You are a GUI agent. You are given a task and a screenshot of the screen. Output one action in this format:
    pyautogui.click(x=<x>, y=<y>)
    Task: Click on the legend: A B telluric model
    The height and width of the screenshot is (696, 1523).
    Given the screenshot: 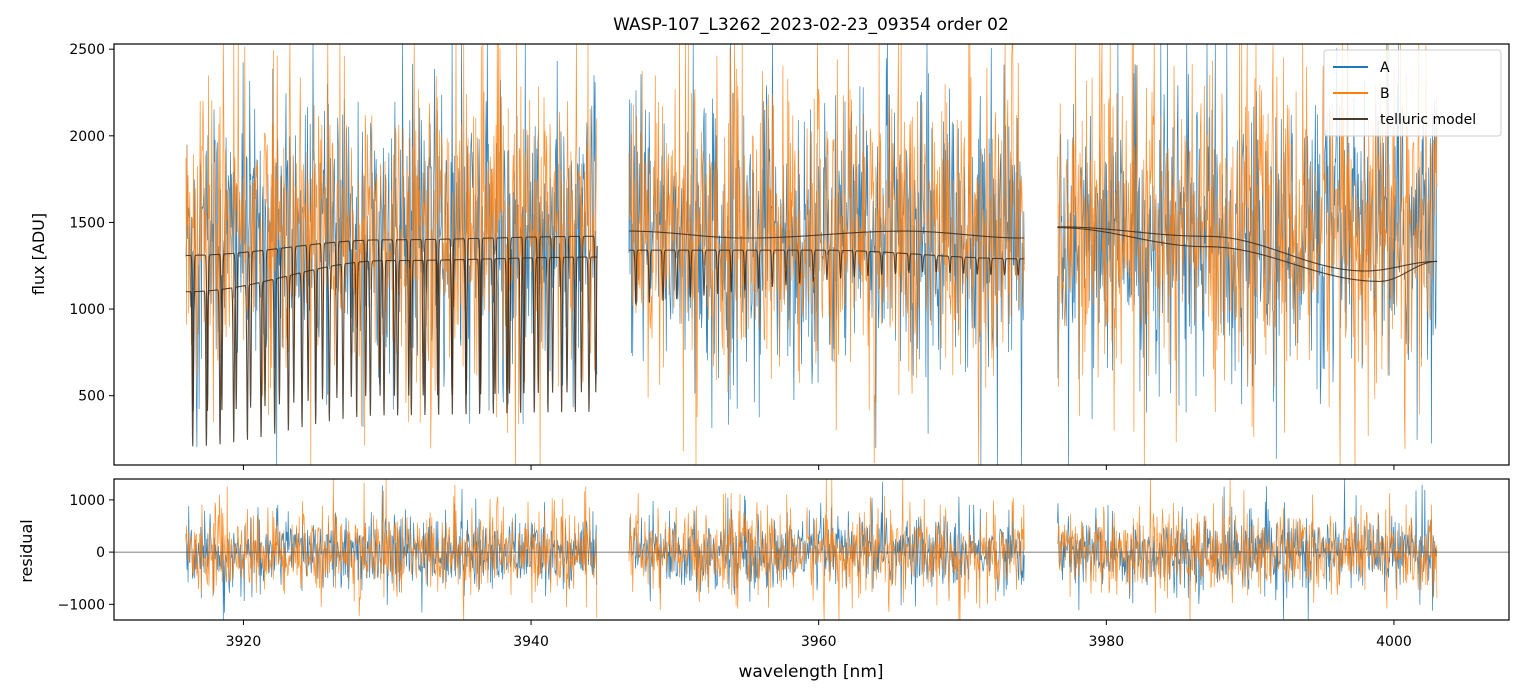 What is the action you would take?
    pyautogui.click(x=1412, y=93)
    